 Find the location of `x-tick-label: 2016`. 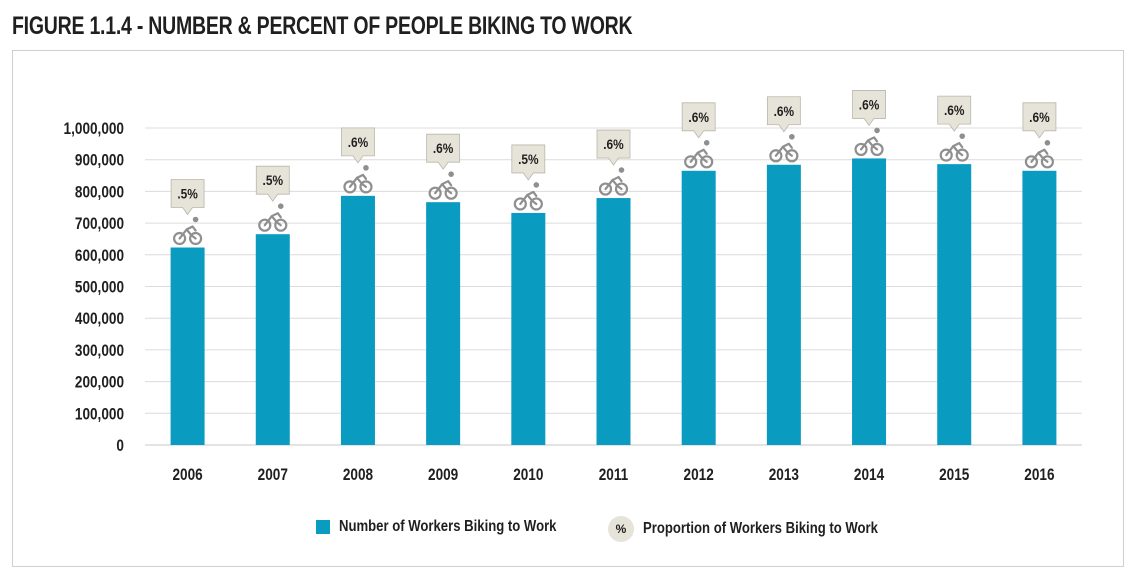

x-tick-label: 2016 is located at coordinates (1039, 475).